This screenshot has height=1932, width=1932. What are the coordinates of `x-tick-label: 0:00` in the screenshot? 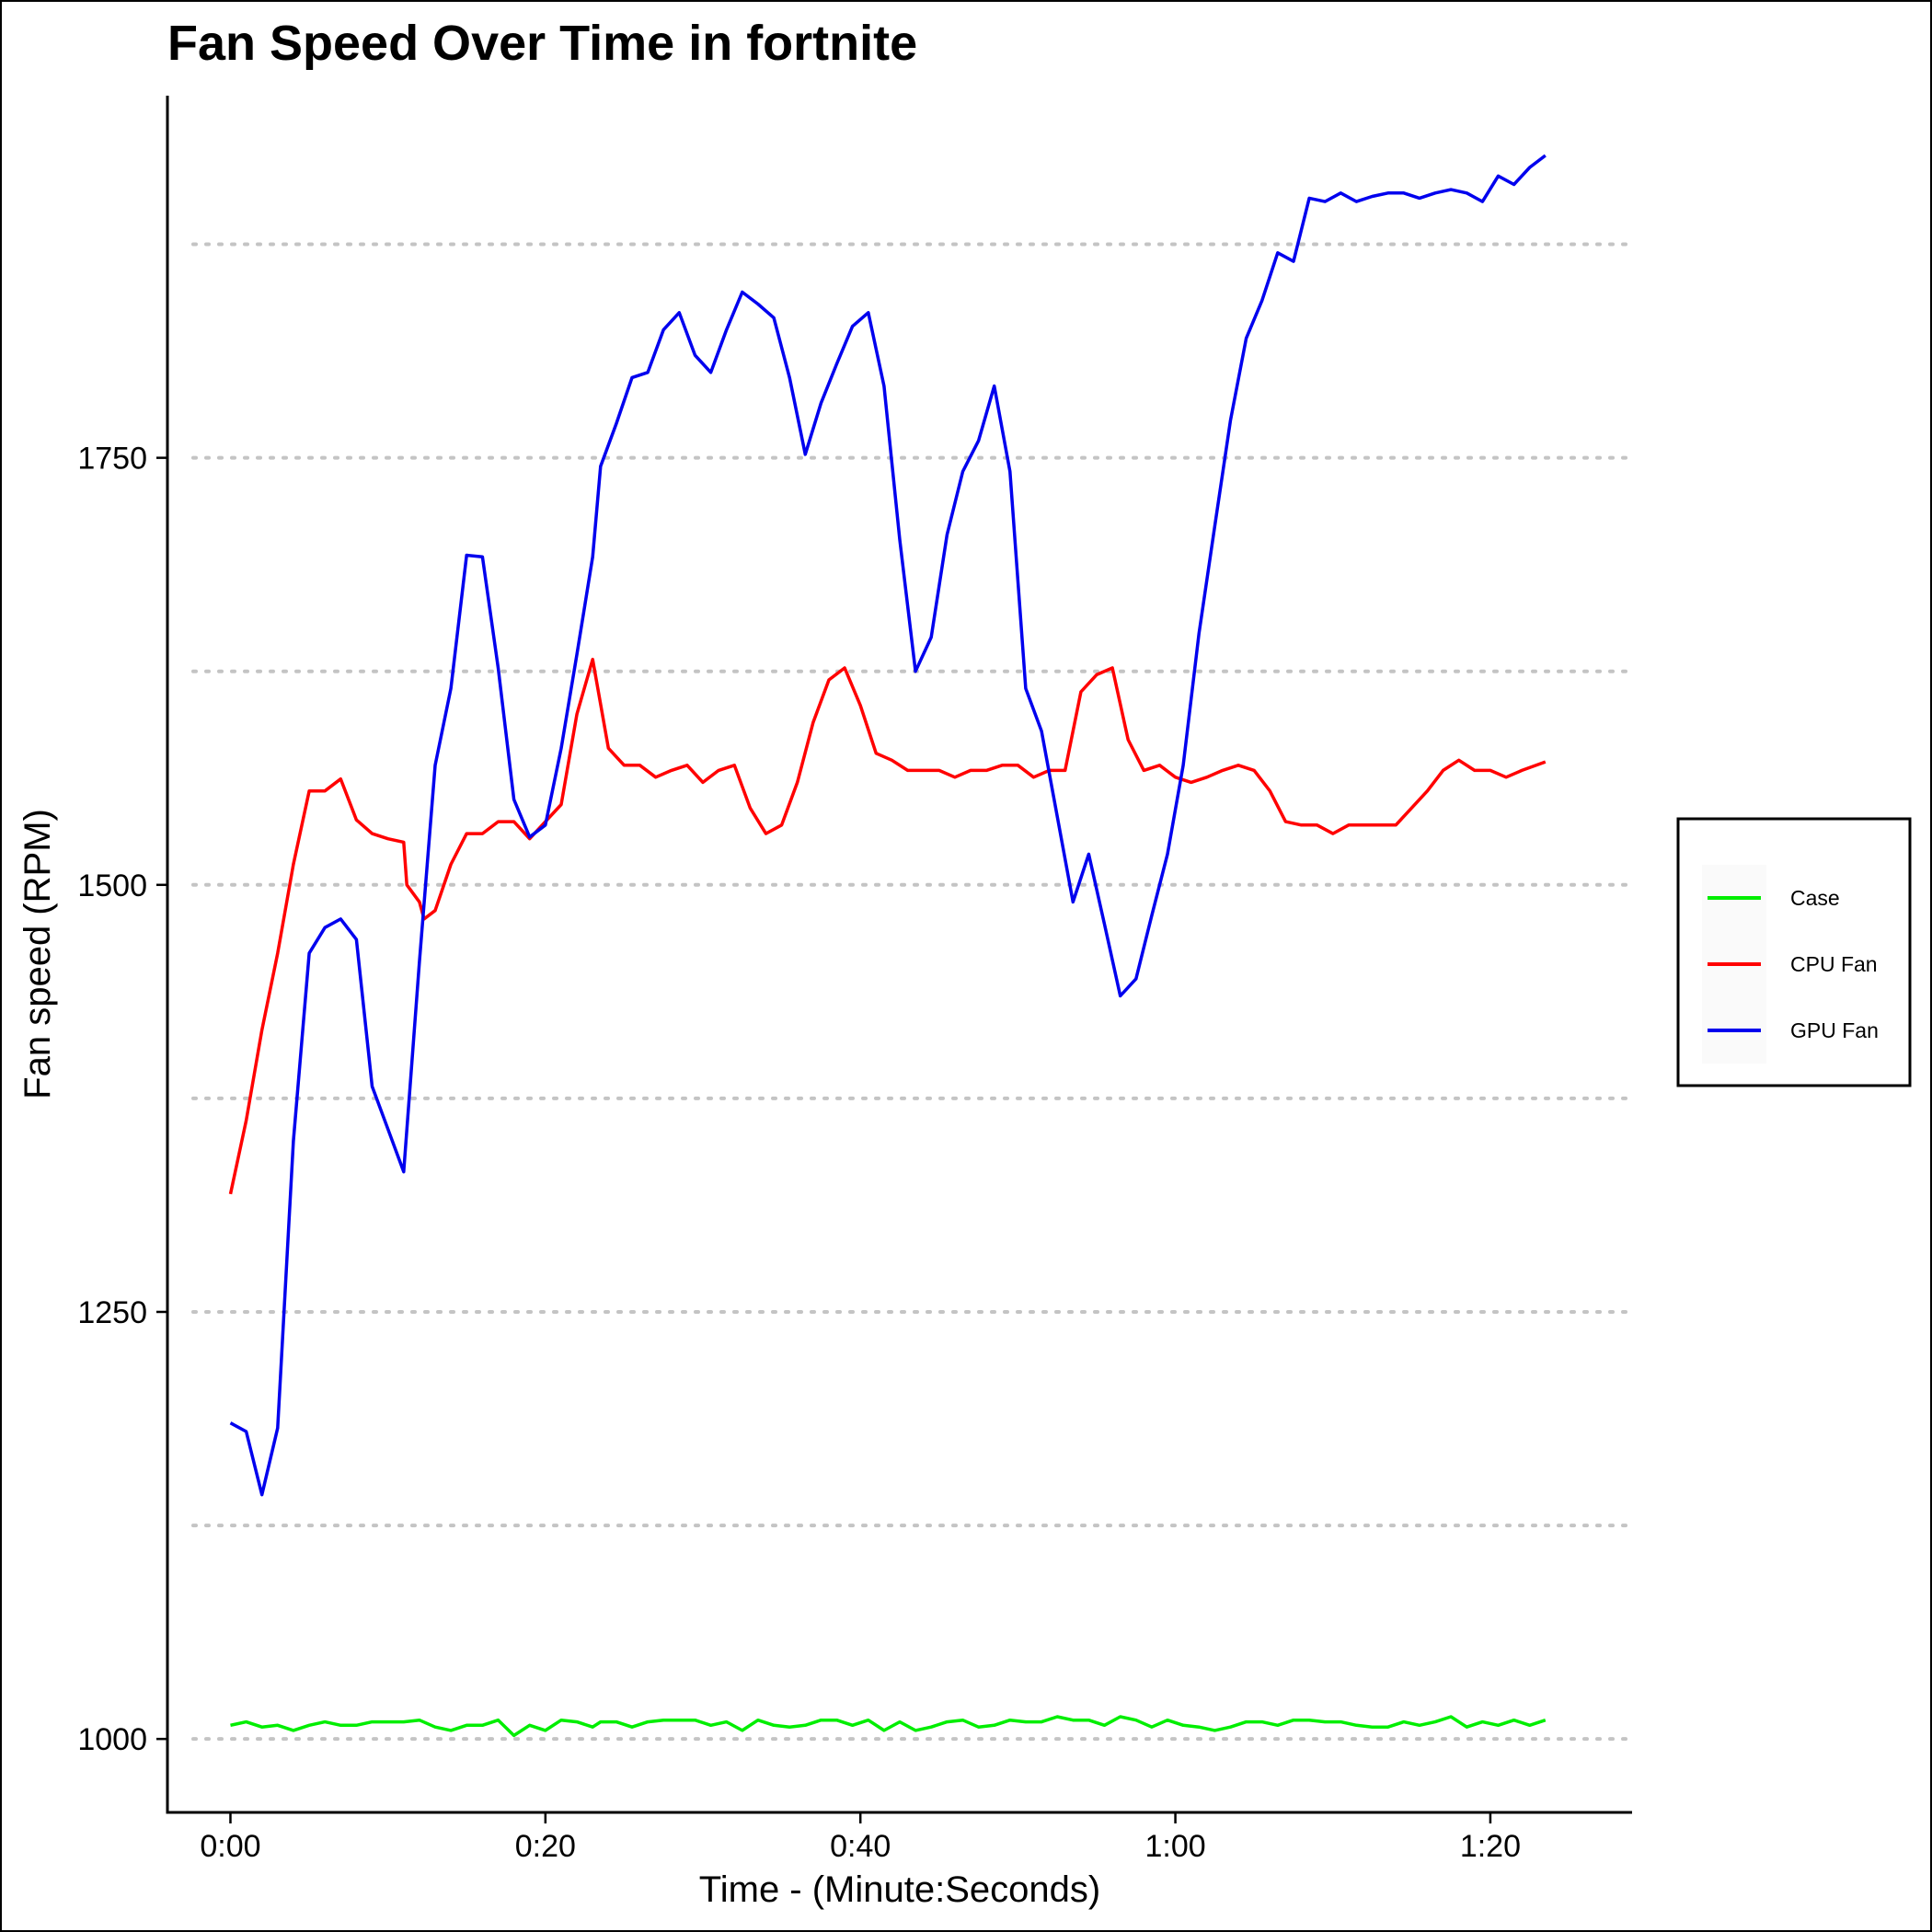 It's located at (230, 1846).